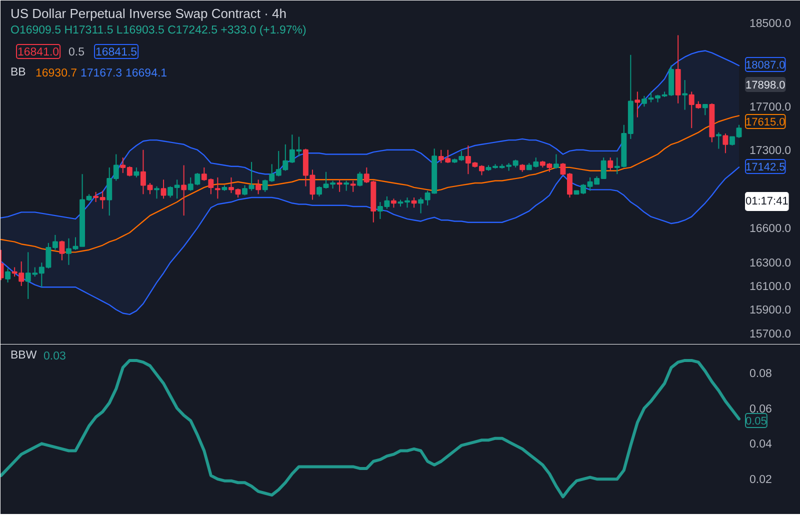 This screenshot has width=800, height=515. I want to click on annotation: BBW, so click(23, 356).